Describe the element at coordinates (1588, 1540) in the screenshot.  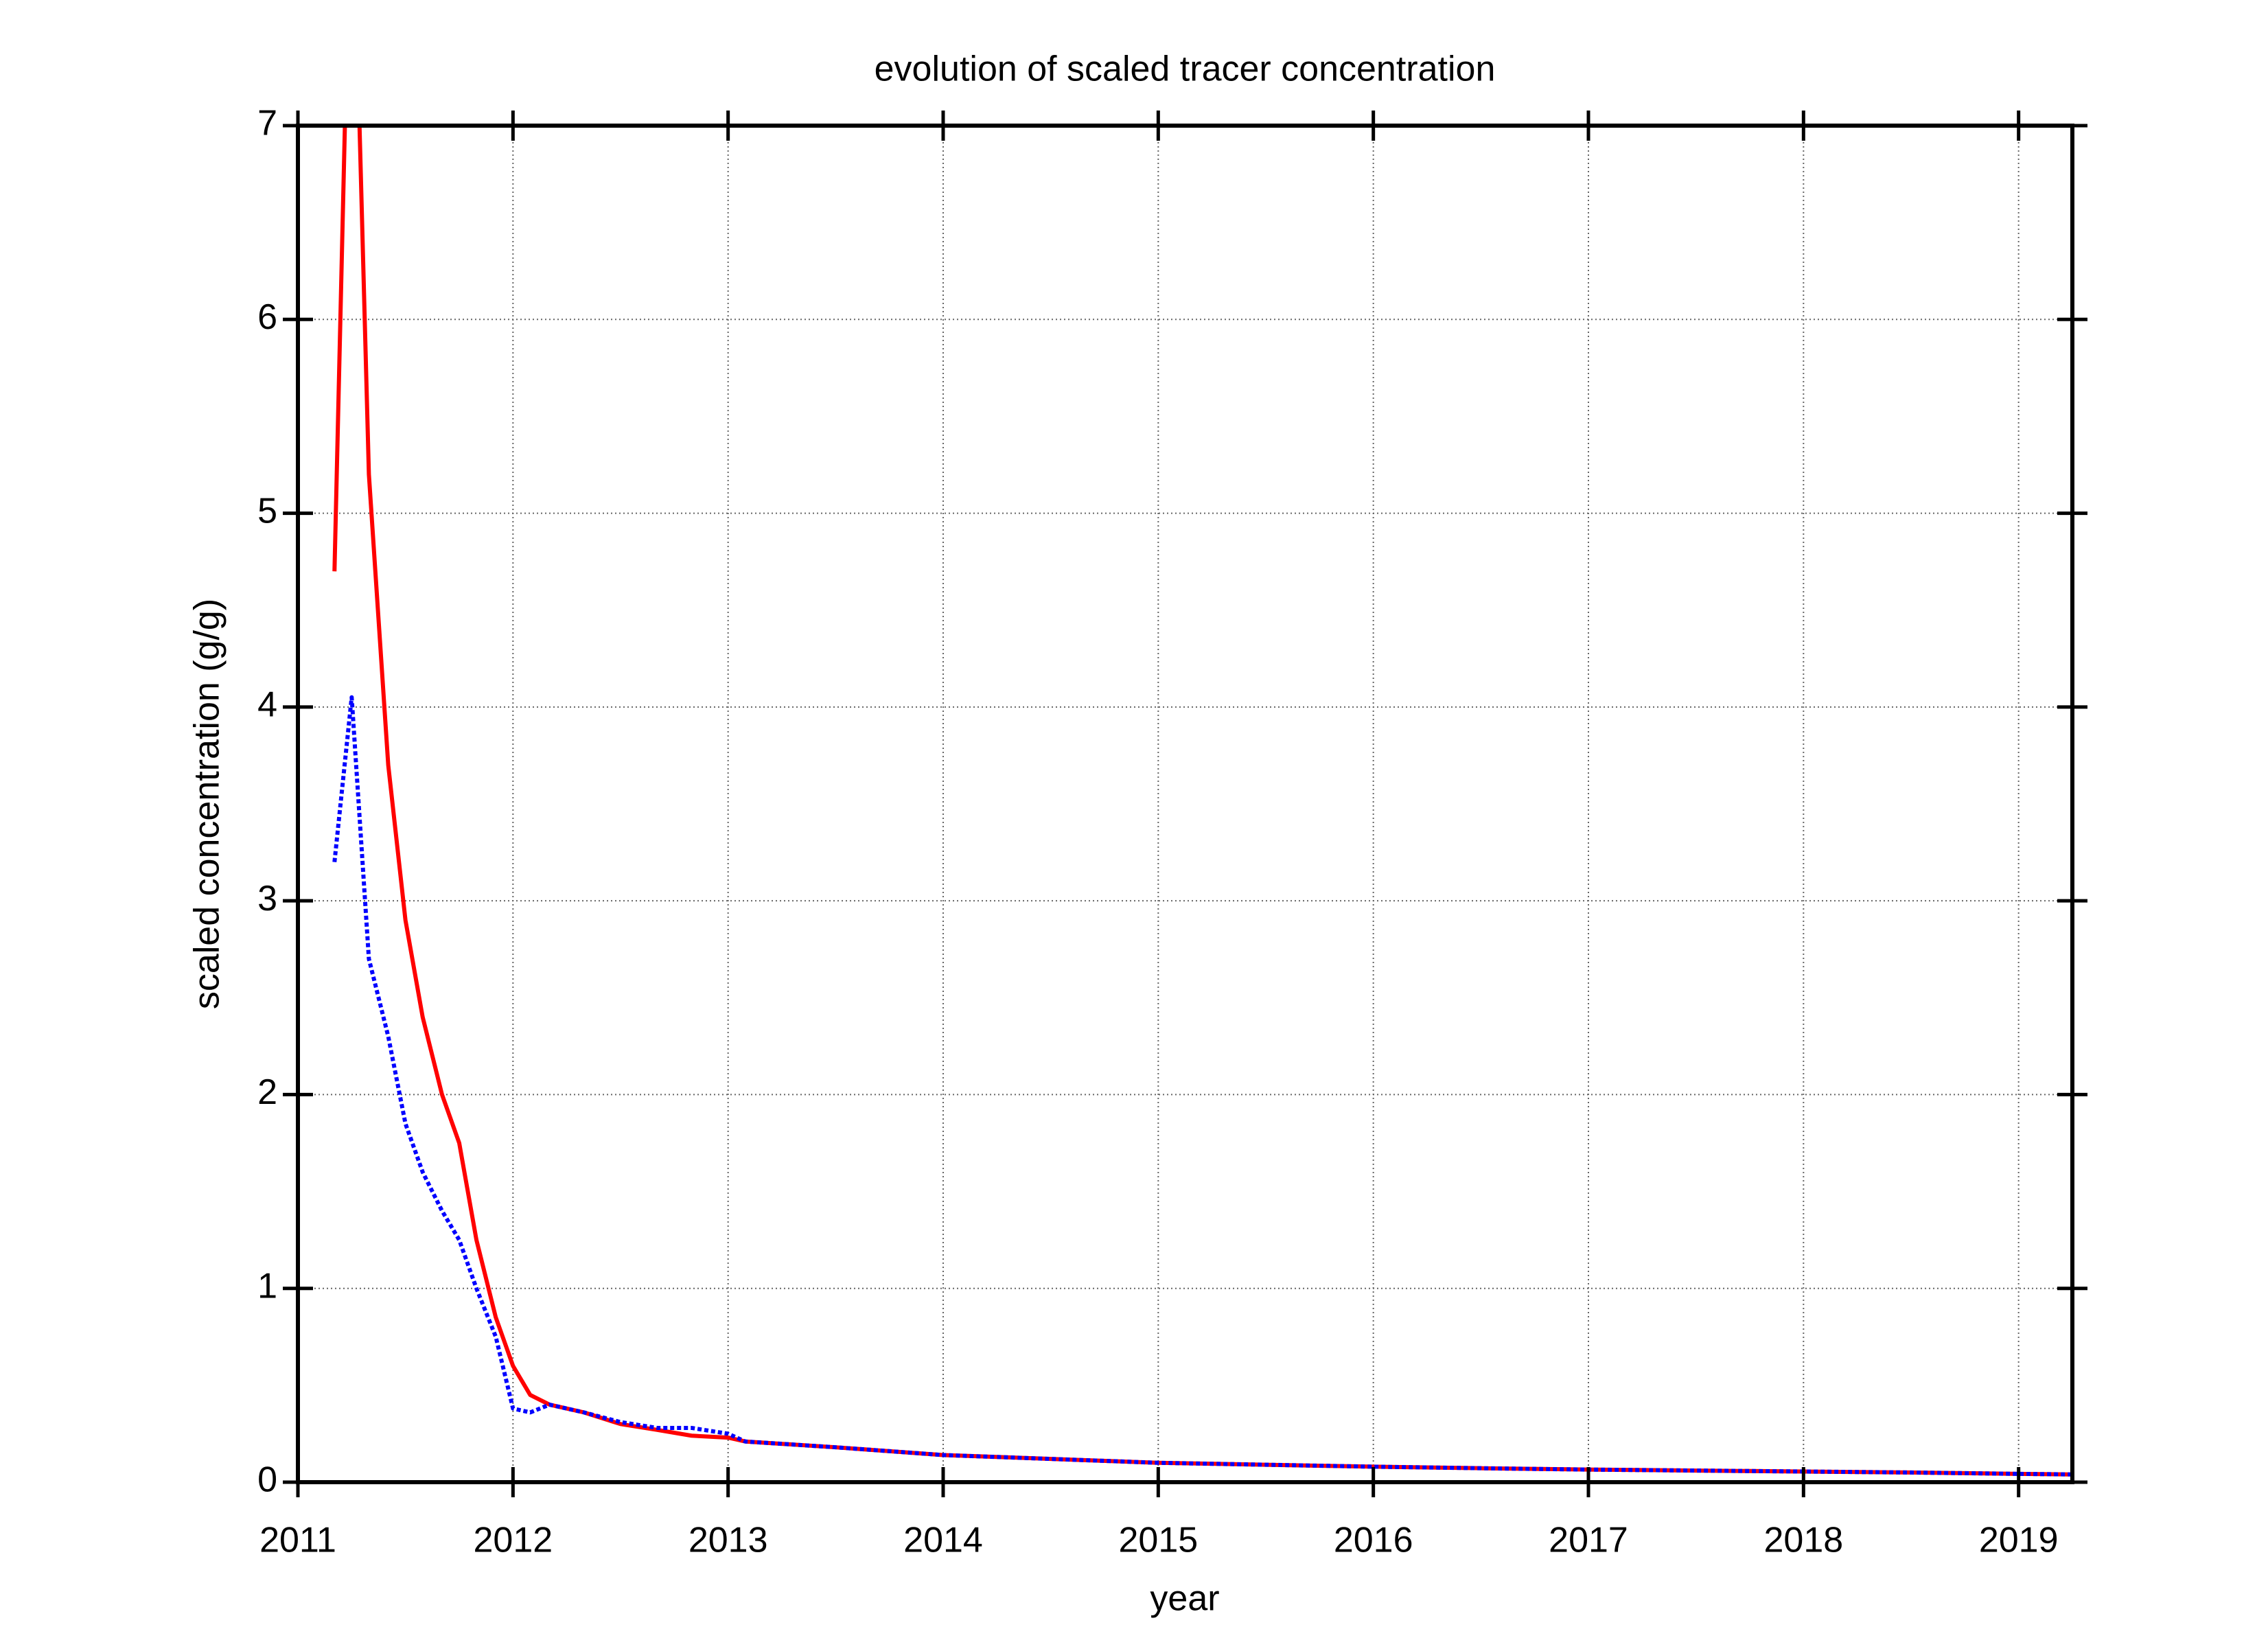
I see `x-tick-label: 2017` at that location.